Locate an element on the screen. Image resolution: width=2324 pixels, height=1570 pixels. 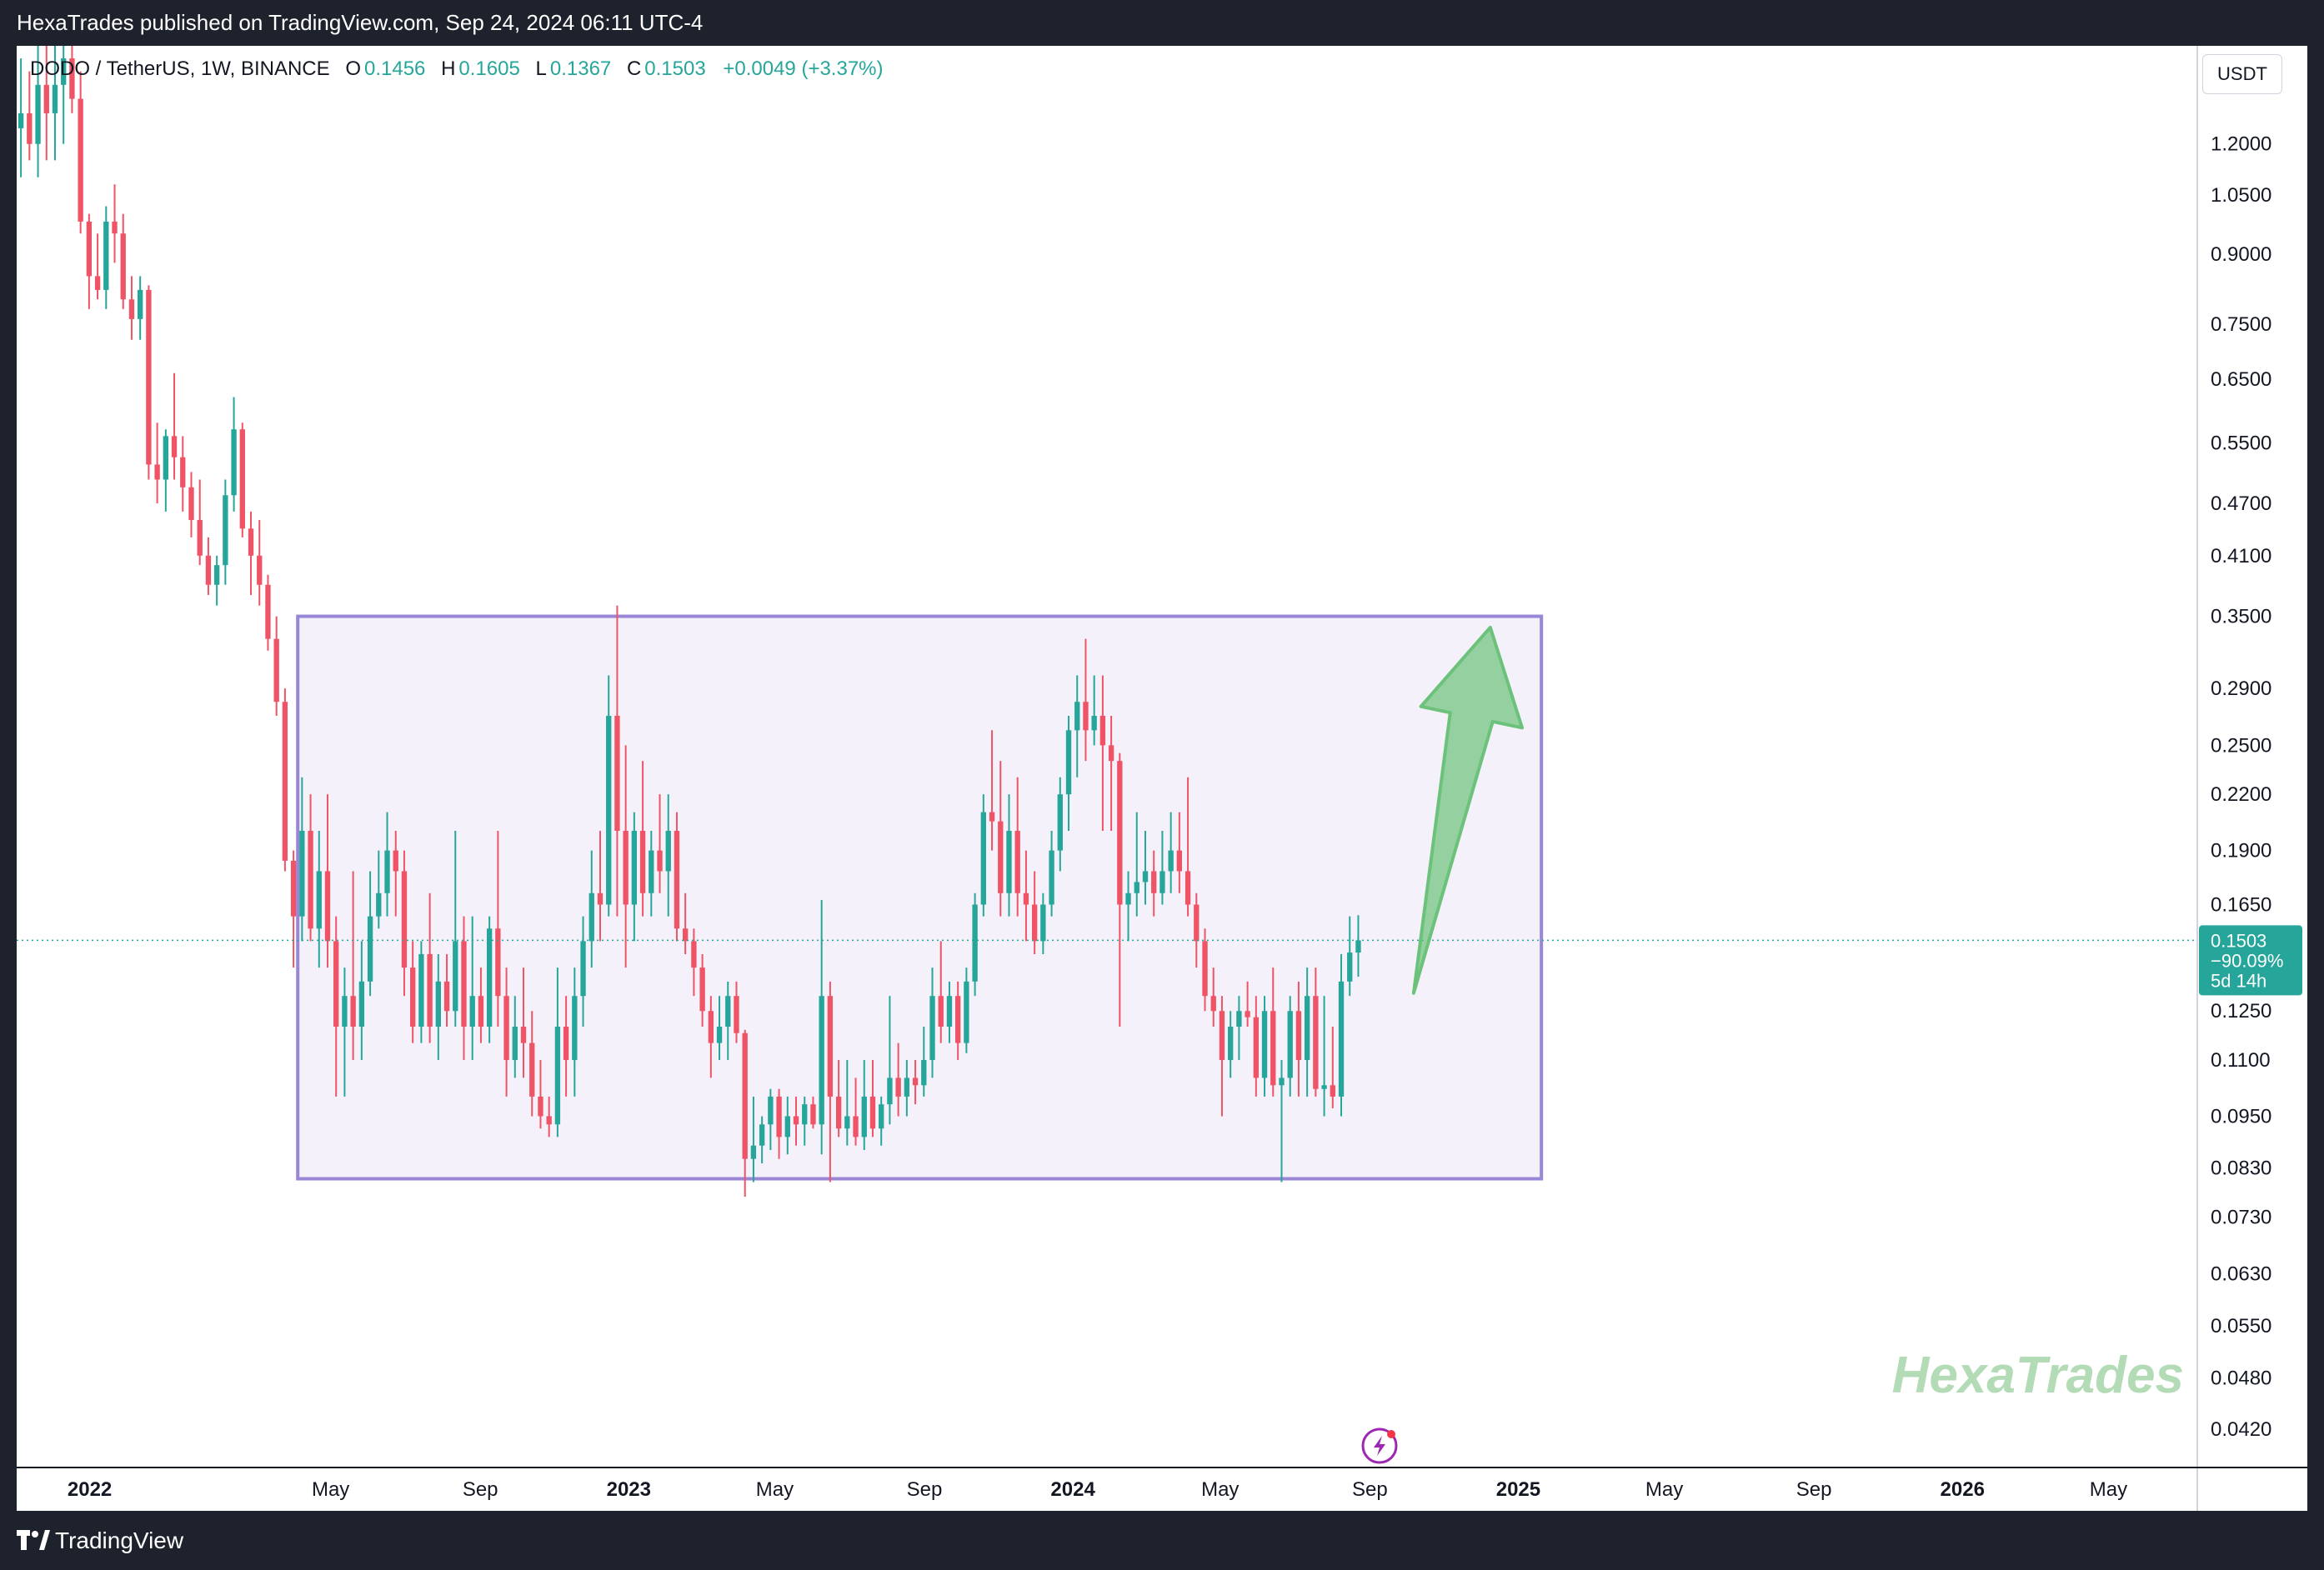
price-axis-label: 0.4700 is located at coordinates (2241, 503).